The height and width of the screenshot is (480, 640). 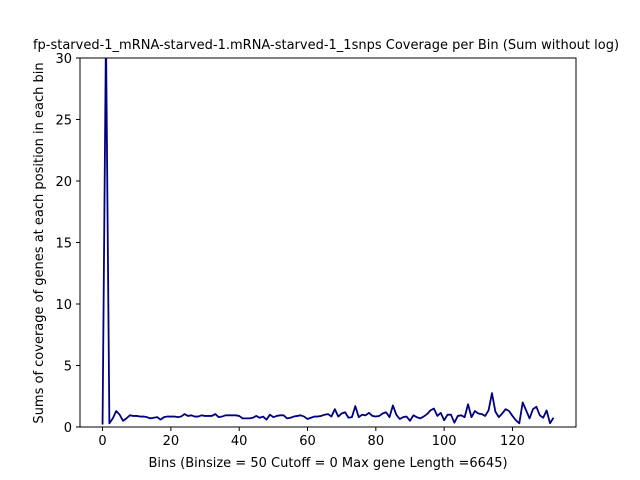 I want to click on y-tick-label: 0, so click(x=68, y=428).